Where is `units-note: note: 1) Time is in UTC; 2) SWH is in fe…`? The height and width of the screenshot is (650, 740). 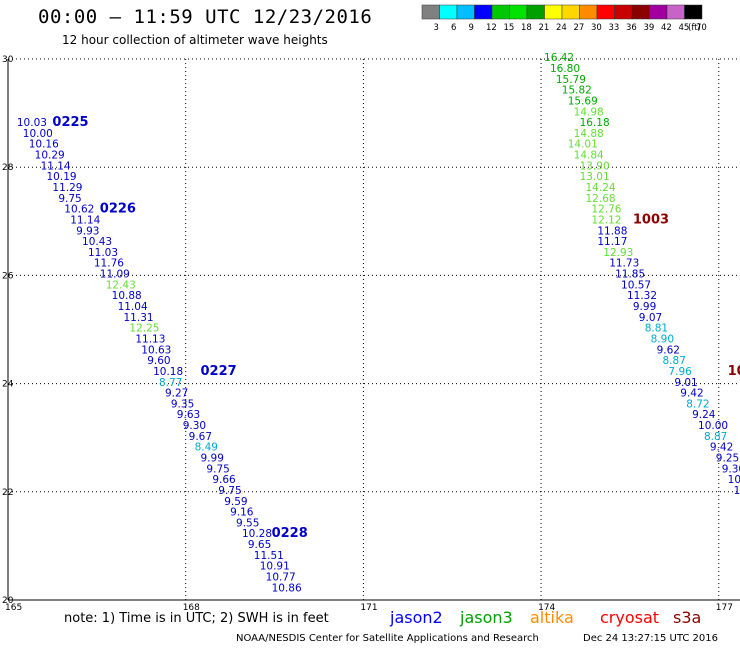 units-note: note: 1) Time is in UTC; 2) SWH is in fe… is located at coordinates (196, 618).